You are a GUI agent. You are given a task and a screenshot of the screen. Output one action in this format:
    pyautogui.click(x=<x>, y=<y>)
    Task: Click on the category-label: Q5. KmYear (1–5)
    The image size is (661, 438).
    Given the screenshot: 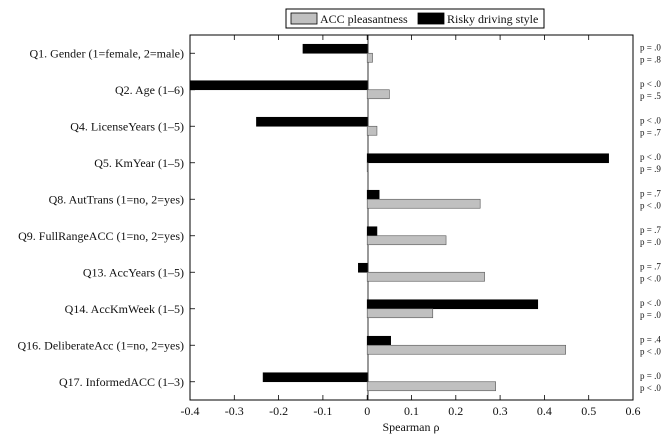 What is the action you would take?
    pyautogui.click(x=139, y=163)
    